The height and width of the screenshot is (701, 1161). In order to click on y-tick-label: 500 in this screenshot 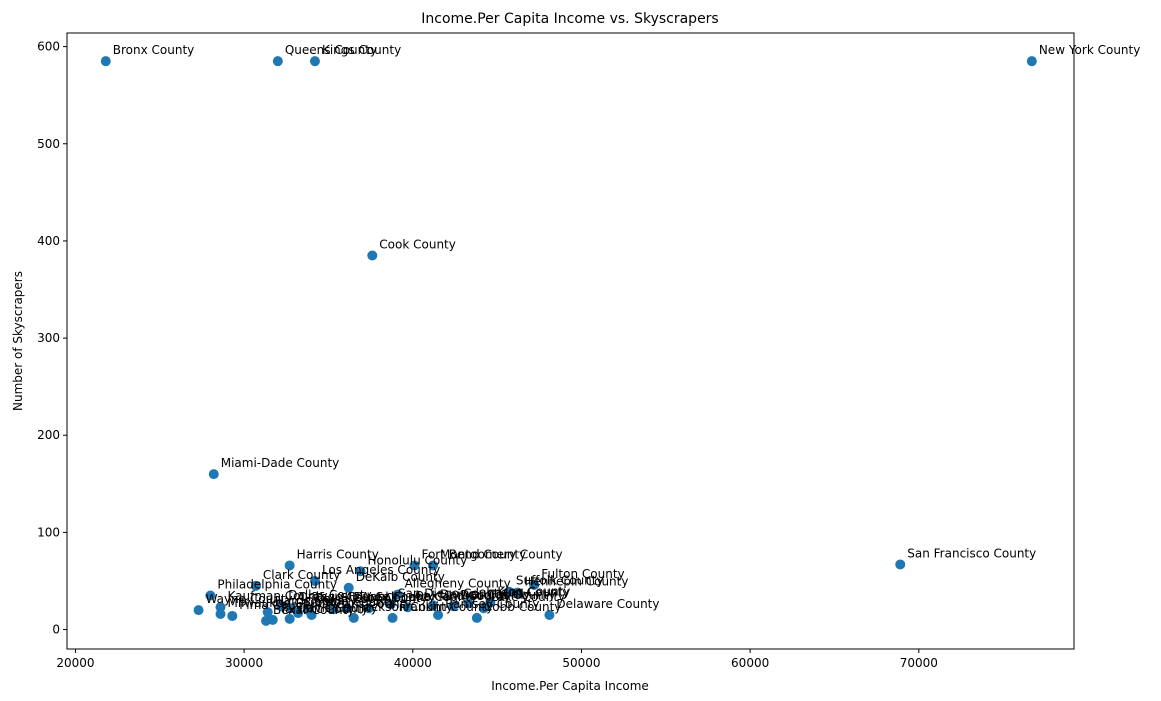, I will do `click(48, 144)`.